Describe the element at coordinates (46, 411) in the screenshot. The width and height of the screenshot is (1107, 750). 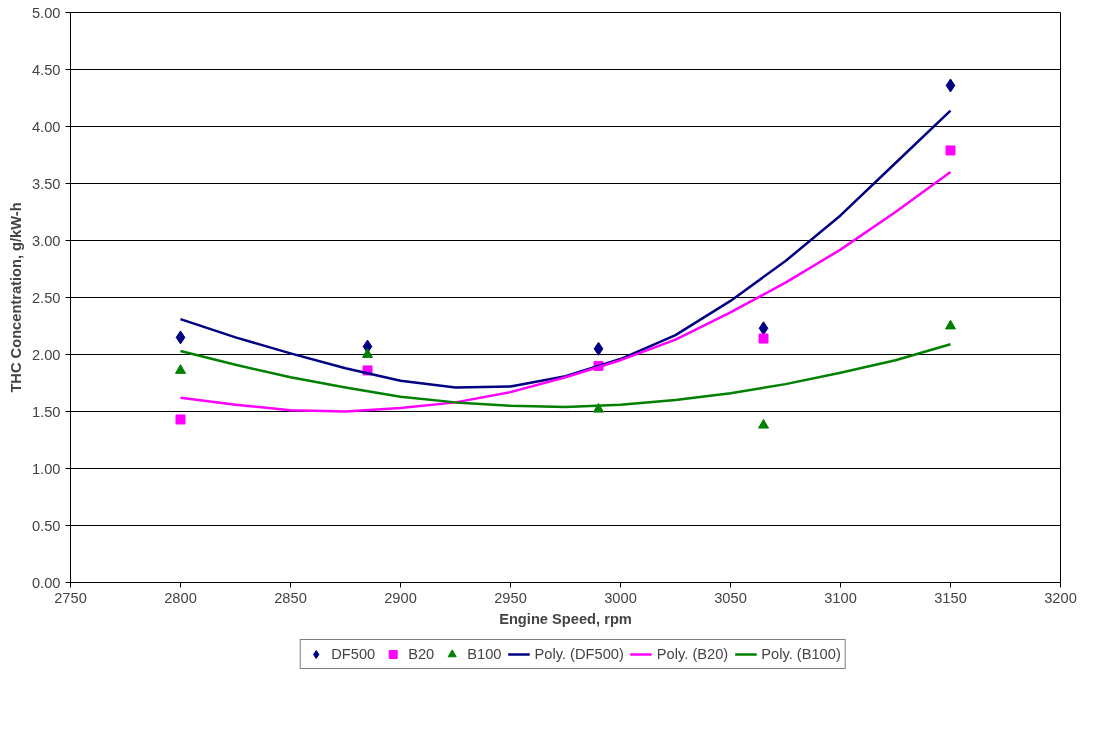
I see `y-tick-label: 1.50` at that location.